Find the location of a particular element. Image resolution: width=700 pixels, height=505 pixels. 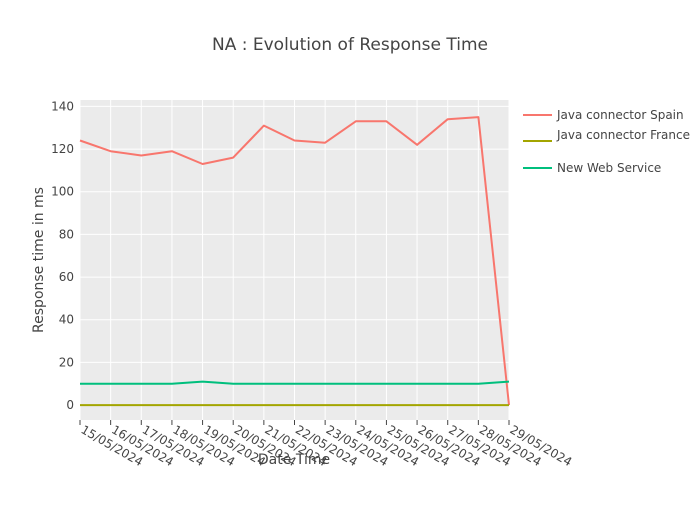

y-tick-label: 60 is located at coordinates (66, 277).